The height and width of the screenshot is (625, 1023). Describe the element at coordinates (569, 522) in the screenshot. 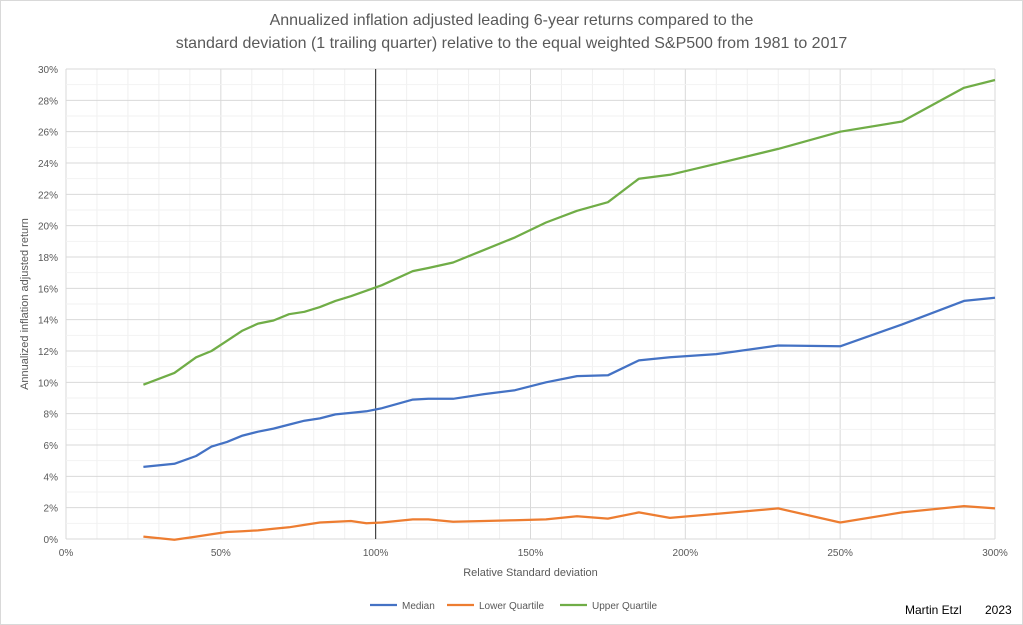

I see `series-line-lower-quartile` at that location.